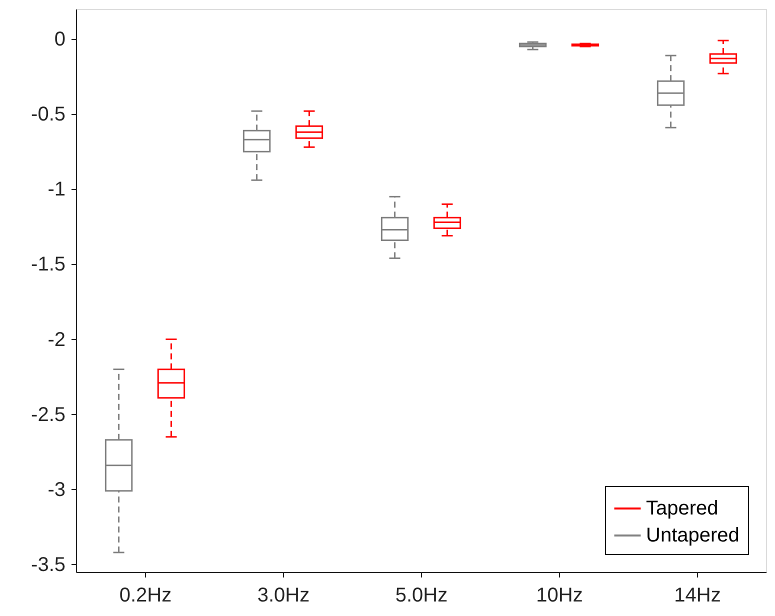 This screenshot has width=775, height=616. What do you see at coordinates (421, 595) in the screenshot?
I see `x-tick-label: 5.0Hz` at bounding box center [421, 595].